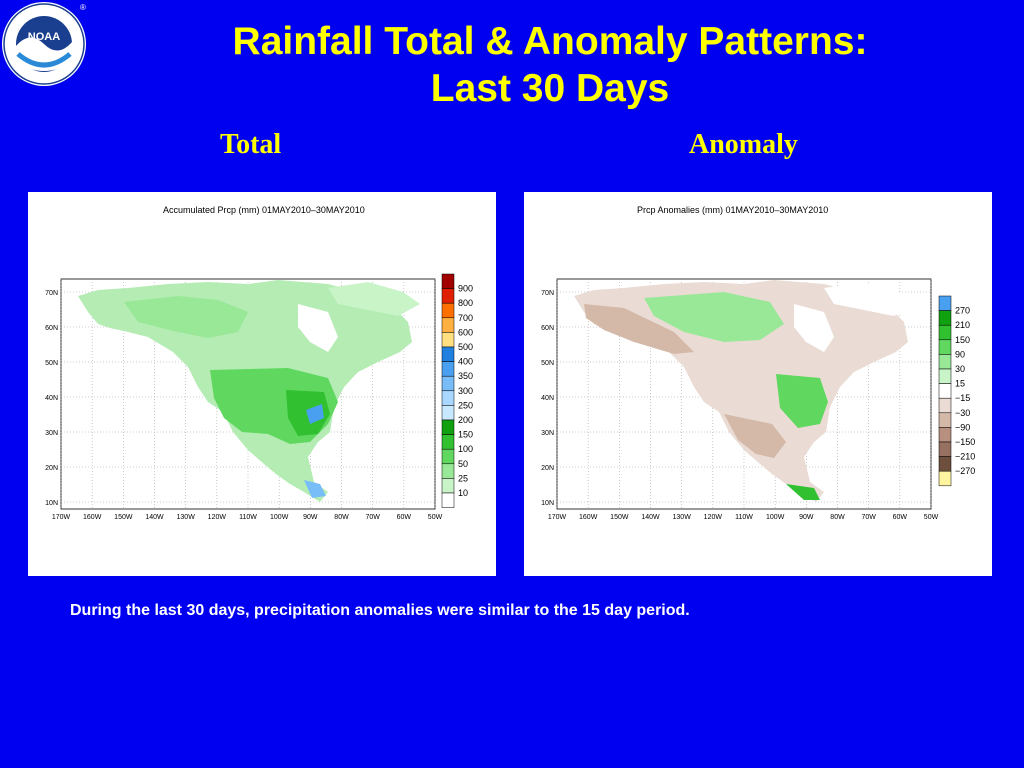 This screenshot has height=768, width=1024. Describe the element at coordinates (803, 492) in the screenshot. I see `anomaly-central-america-wet` at that location.